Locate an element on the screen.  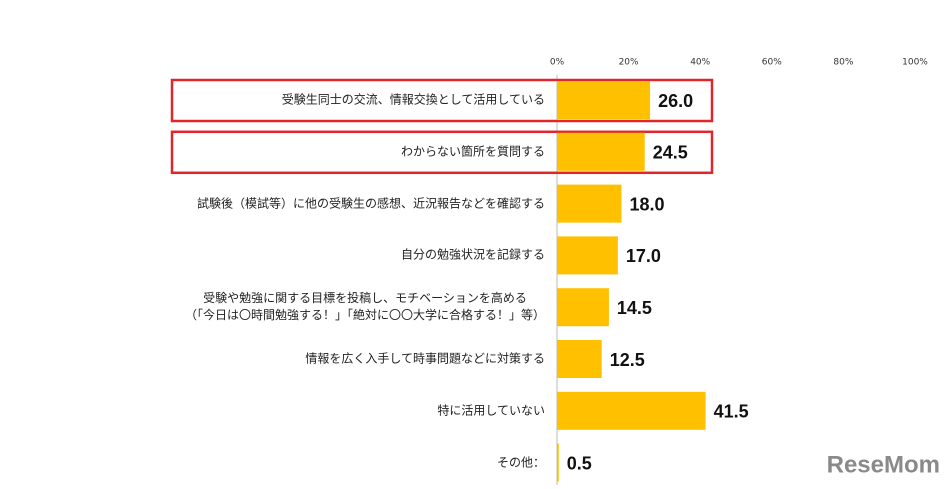
x-tick-label: 40% is located at coordinates (700, 63).